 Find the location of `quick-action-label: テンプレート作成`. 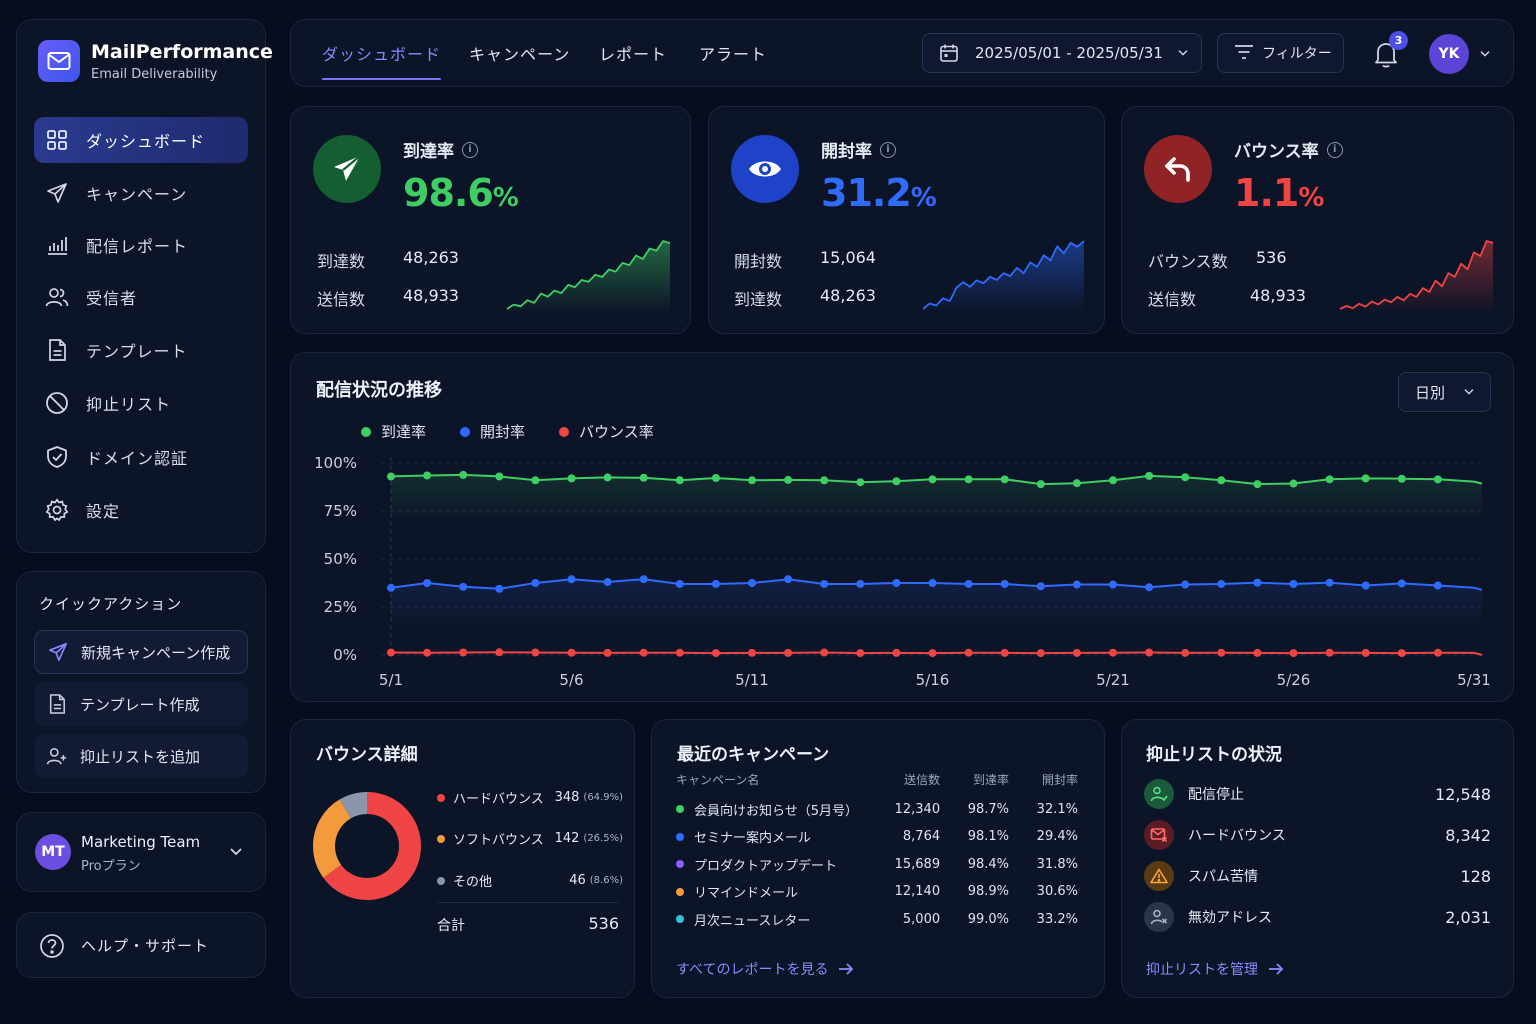

quick-action-label: テンプレート作成 is located at coordinates (140, 704).